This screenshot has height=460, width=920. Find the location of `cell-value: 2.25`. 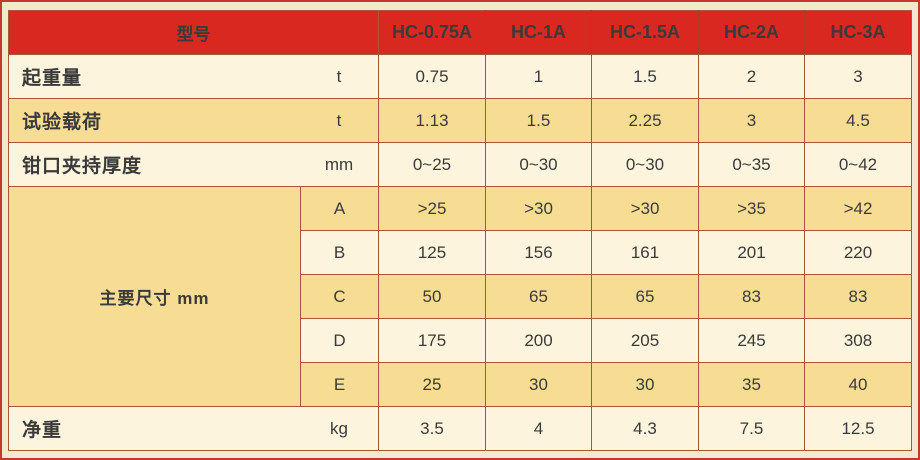

cell-value: 2.25 is located at coordinates (645, 120).